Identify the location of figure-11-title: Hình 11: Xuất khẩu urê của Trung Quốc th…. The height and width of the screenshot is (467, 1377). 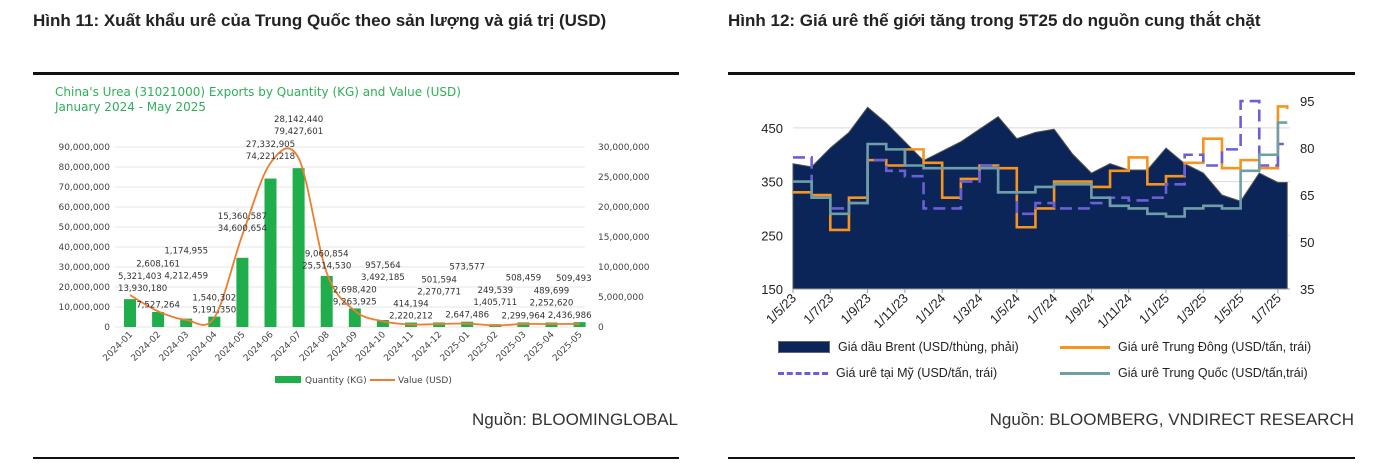
(320, 20).